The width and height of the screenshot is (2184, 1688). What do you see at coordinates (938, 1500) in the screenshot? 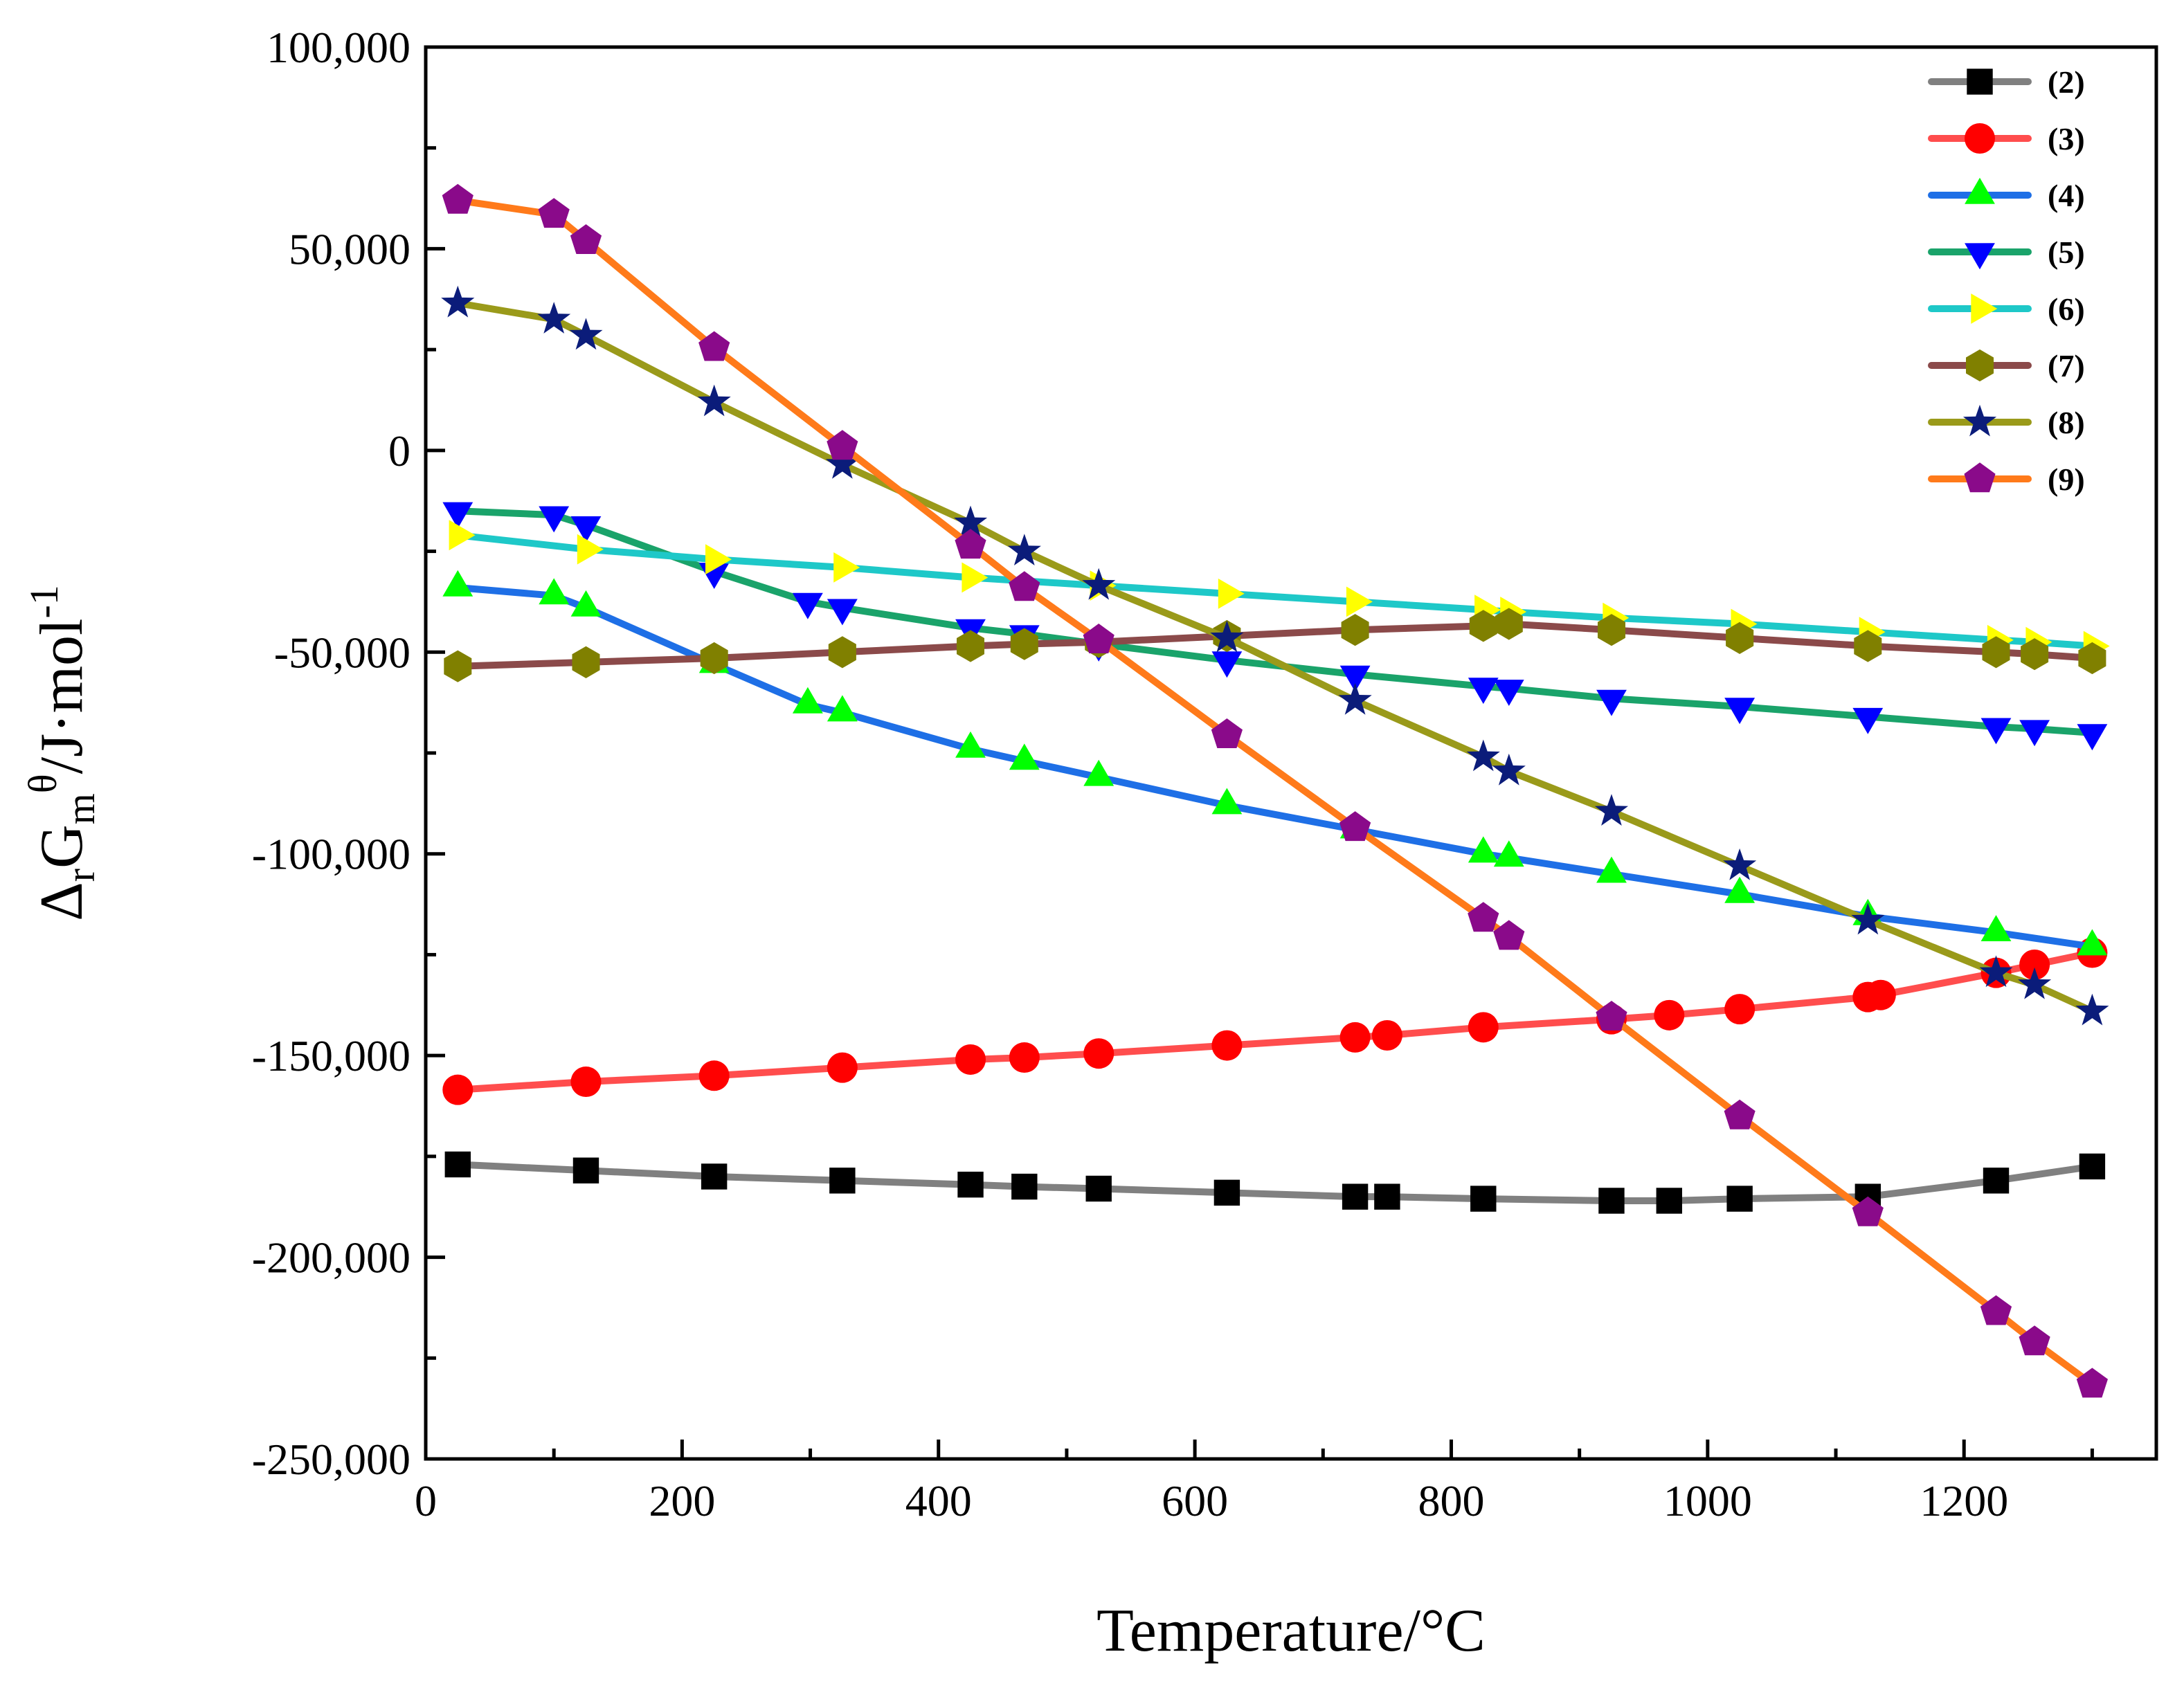
I see `x-tick-label: 400` at bounding box center [938, 1500].